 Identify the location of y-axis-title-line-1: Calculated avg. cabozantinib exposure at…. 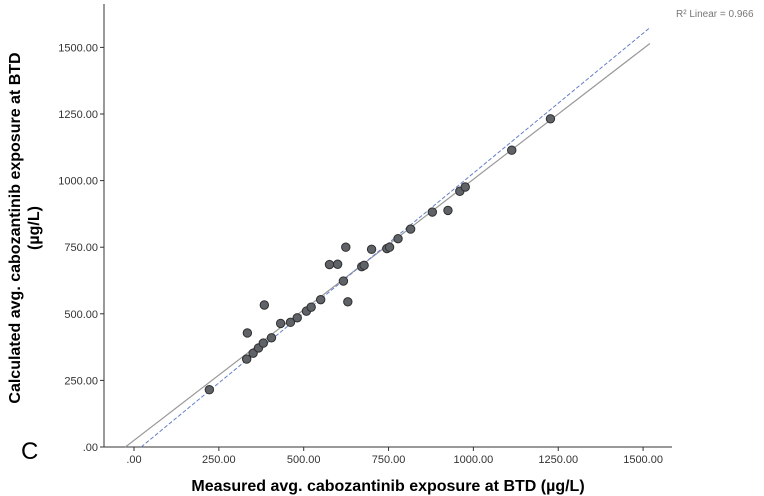
(15, 227).